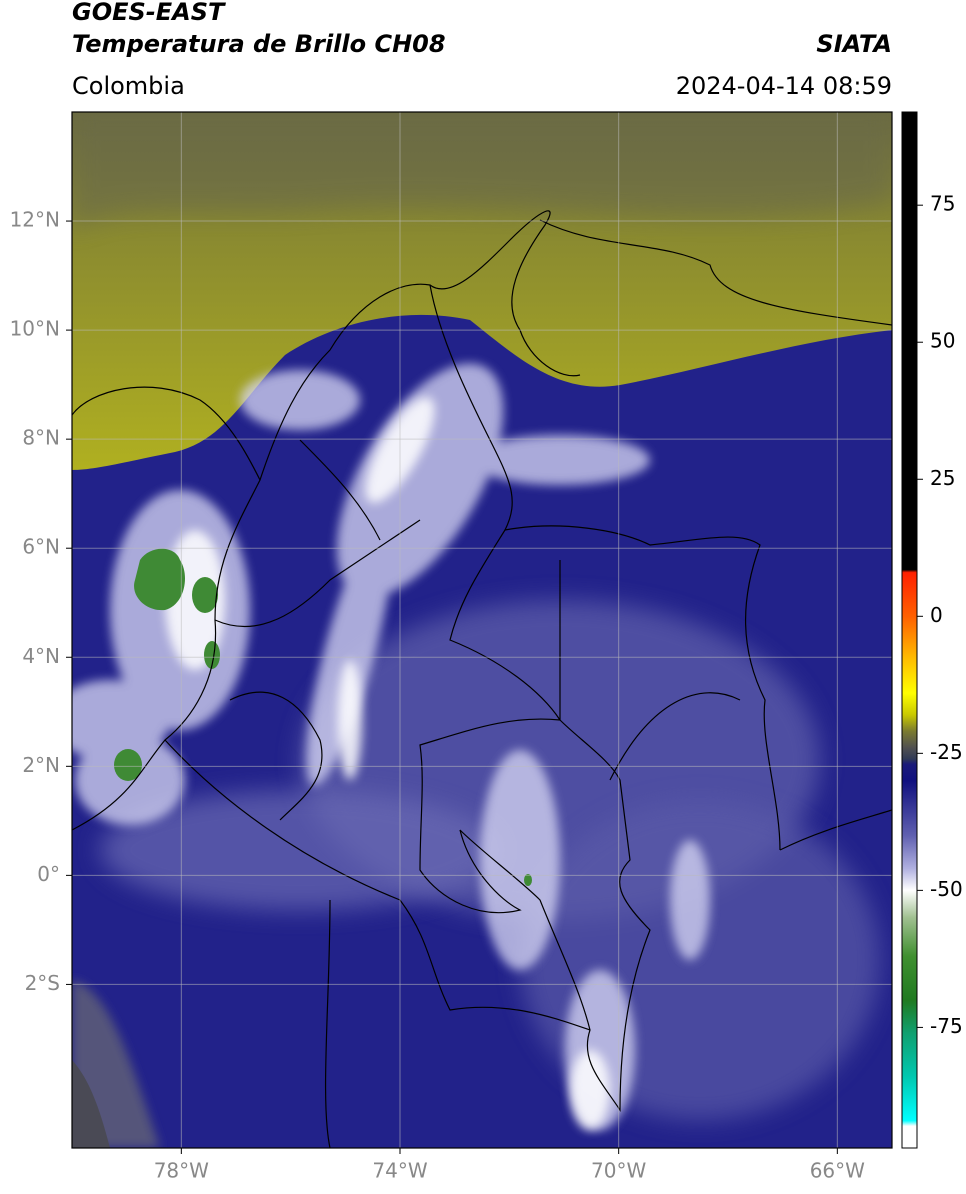  I want to click on region: Colombia, so click(128, 86).